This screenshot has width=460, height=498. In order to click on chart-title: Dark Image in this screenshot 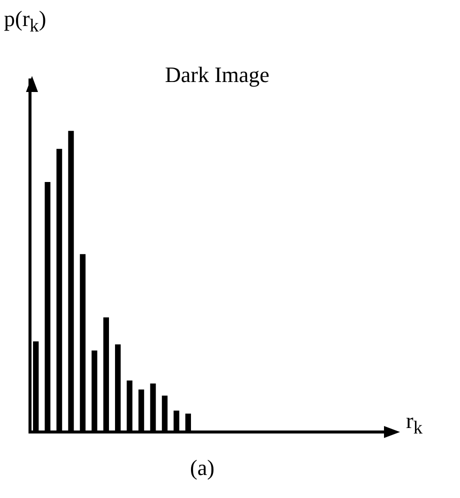, I will do `click(217, 75)`.